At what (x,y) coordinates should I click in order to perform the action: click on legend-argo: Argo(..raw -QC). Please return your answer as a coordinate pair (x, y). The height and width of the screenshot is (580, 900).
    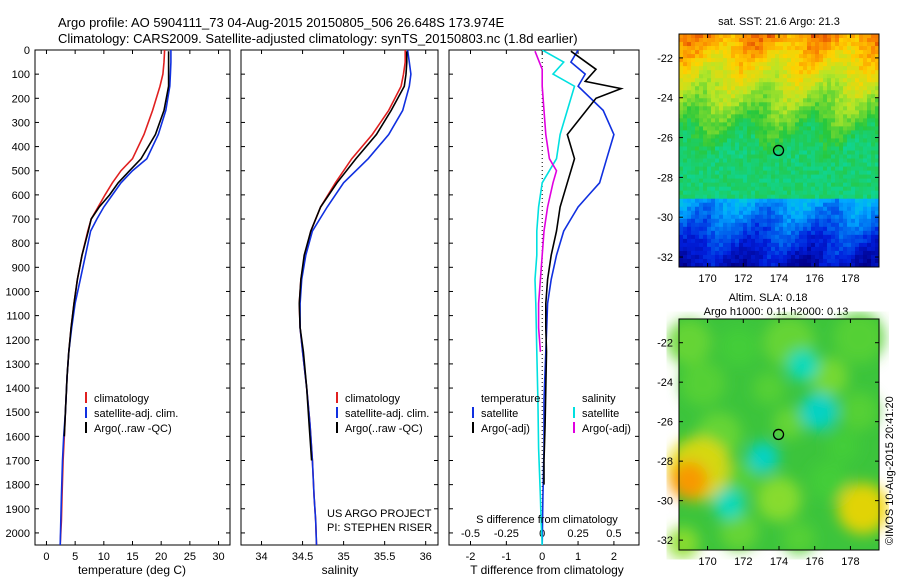
    Looking at the image, I should click on (384, 429).